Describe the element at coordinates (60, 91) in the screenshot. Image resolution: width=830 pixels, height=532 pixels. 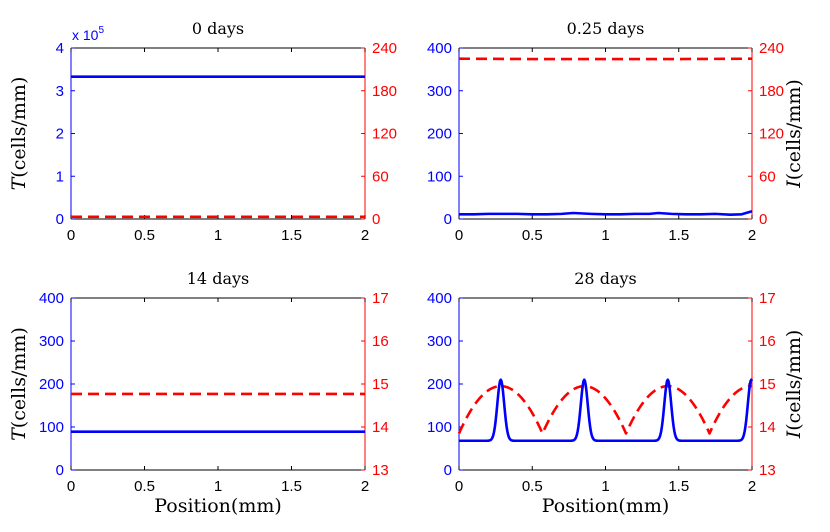
I see `left-y-tick-label: 3` at that location.